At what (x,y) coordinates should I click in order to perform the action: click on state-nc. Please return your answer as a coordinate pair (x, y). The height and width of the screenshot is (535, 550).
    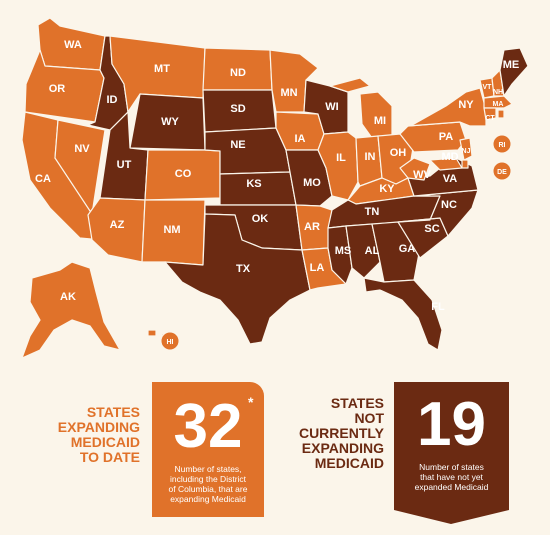
    Looking at the image, I should click on (438, 213).